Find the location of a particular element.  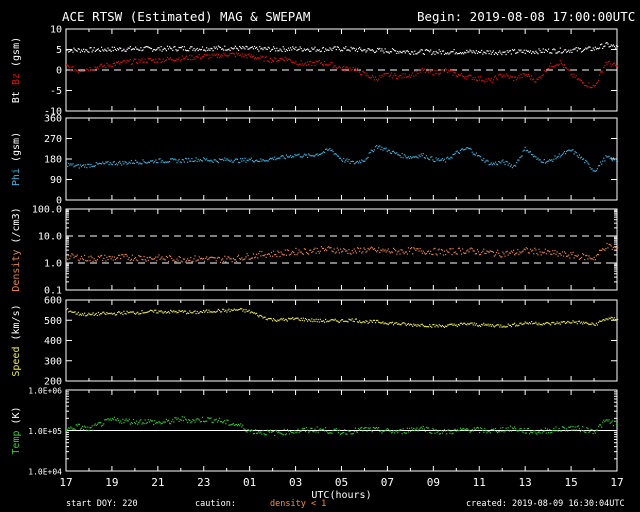

y-tick-label-phi: 180 is located at coordinates (53, 160).